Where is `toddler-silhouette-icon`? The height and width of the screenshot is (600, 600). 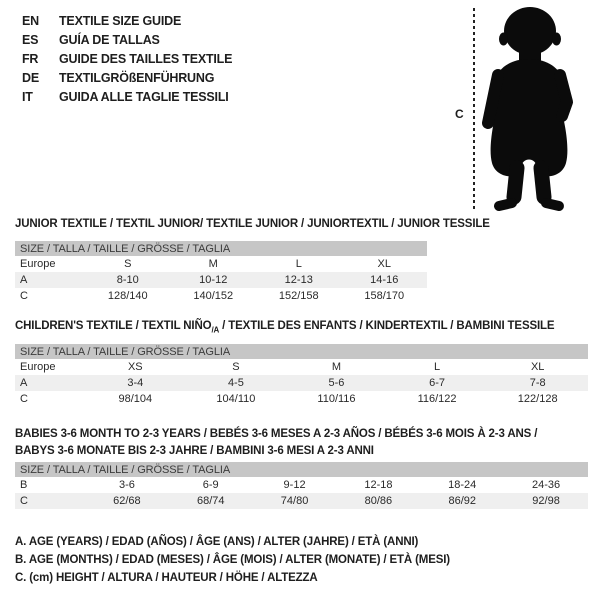 toddler-silhouette-icon is located at coordinates (527, 109).